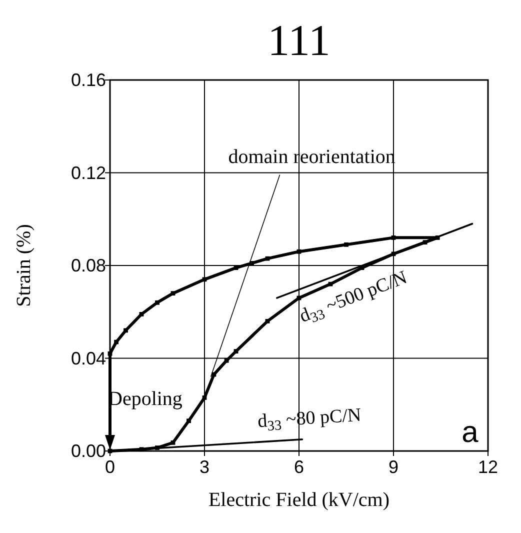  I want to click on x-tick-label: 6, so click(299, 467).